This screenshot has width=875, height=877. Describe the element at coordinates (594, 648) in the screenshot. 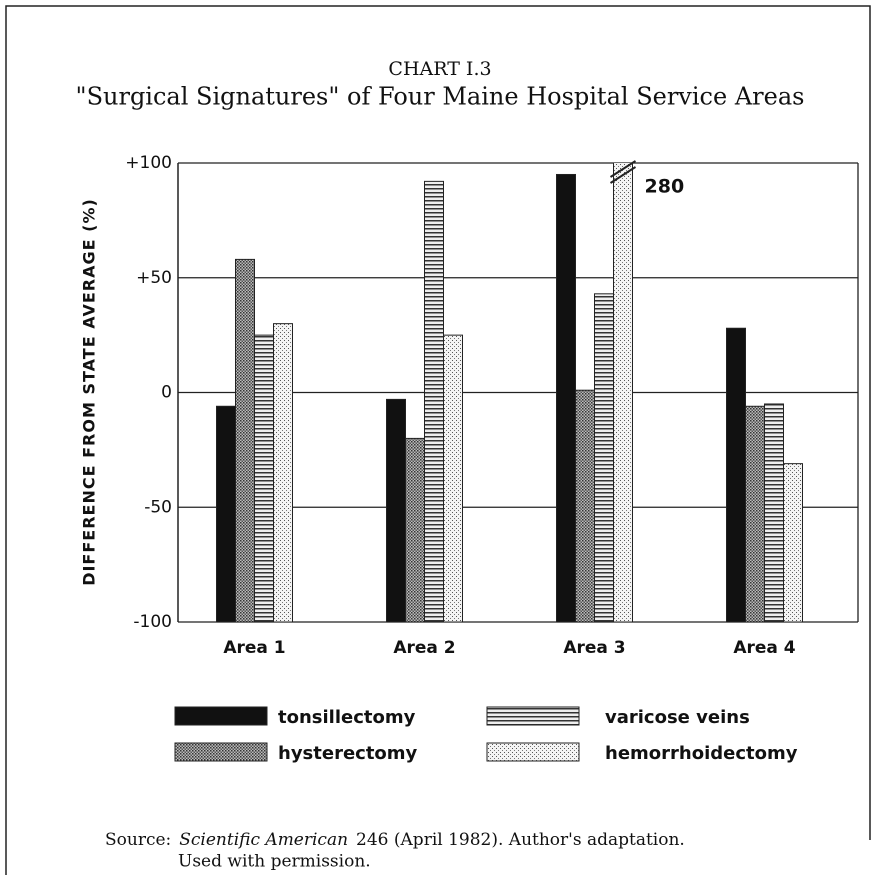

I see `x-tick-label: Area 3` at that location.